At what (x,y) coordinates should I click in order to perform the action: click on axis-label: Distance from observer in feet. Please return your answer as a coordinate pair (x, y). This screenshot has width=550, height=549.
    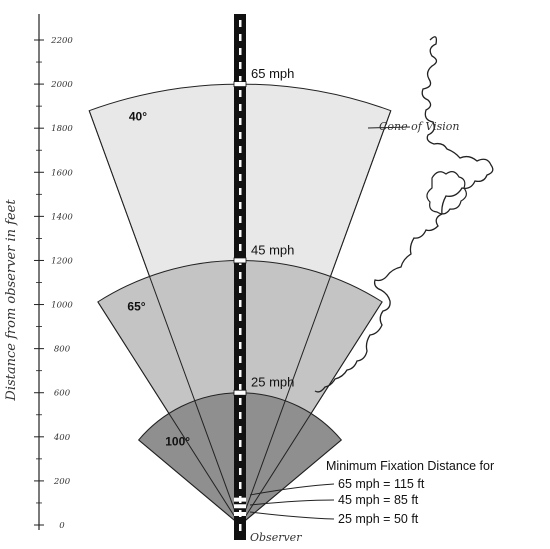
    Looking at the image, I should click on (11, 300).